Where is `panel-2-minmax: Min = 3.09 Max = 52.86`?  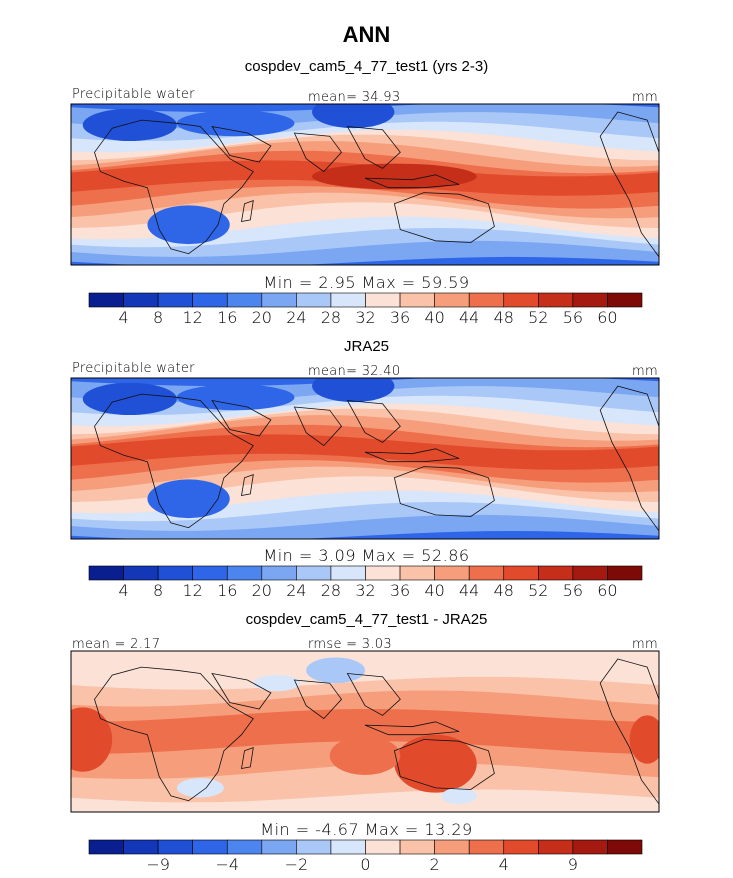 panel-2-minmax: Min = 3.09 Max = 52.86 is located at coordinates (366, 555).